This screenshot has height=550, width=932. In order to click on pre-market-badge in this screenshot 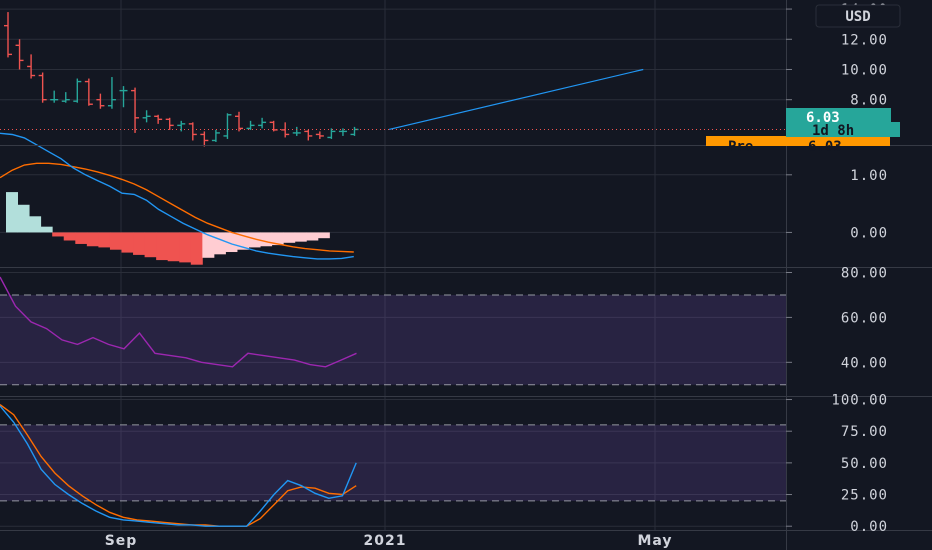, I will do `click(798, 141)`.